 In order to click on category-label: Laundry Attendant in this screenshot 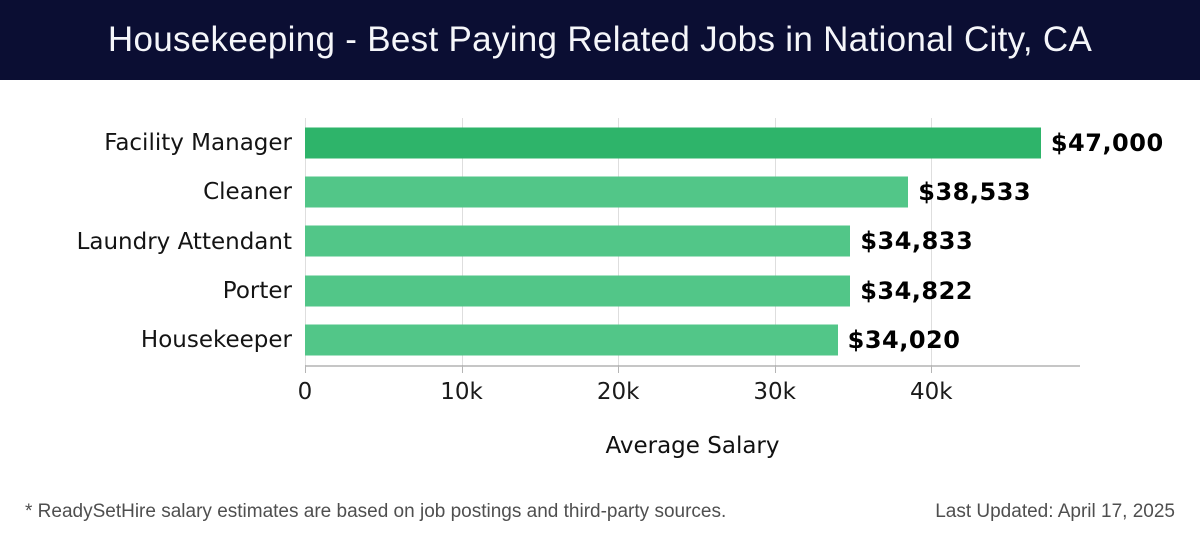, I will do `click(184, 241)`.